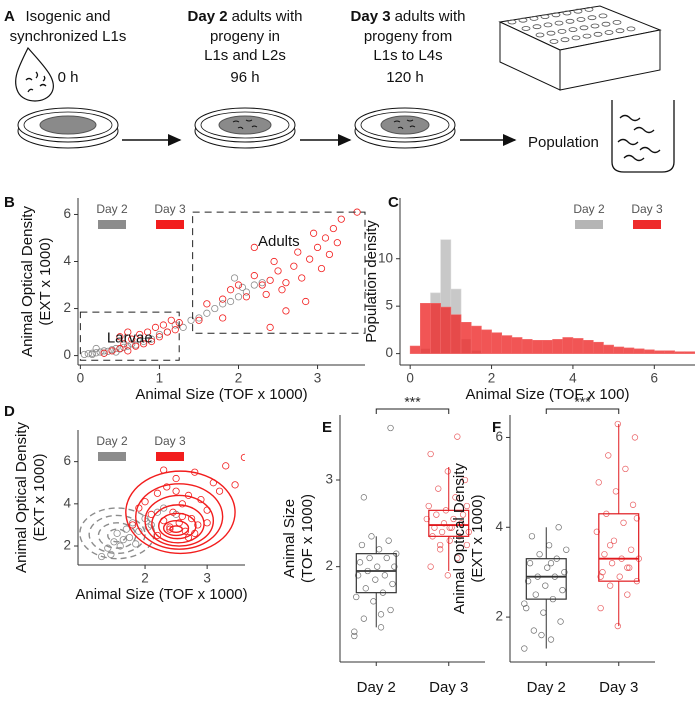 The height and width of the screenshot is (723, 700). I want to click on y-axis-title: (TOF x 1000), so click(307, 538).